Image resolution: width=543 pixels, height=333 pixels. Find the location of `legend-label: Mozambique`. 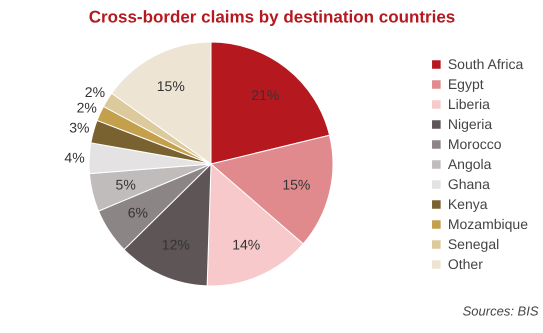

legend-label: Mozambique is located at coordinates (488, 224).